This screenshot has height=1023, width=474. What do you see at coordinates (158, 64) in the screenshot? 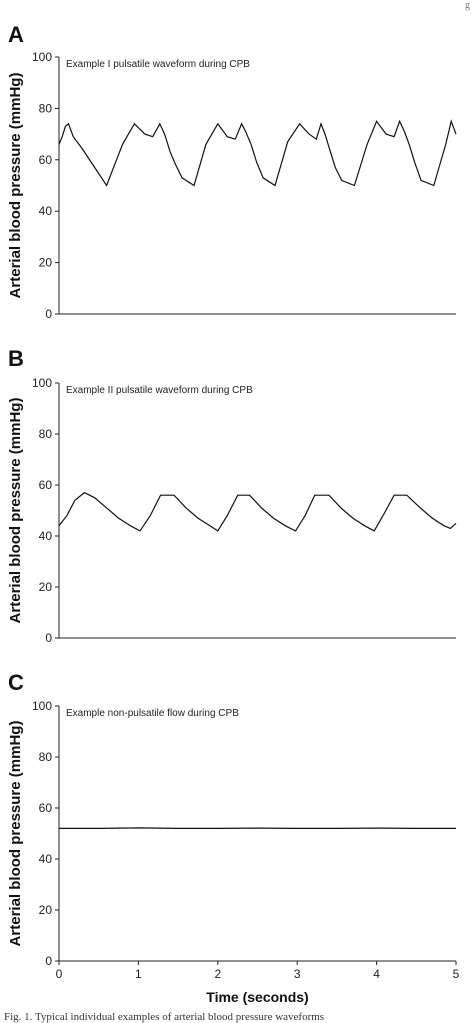
I see `panel-title-a: Example I pulsatile waveform during CPB` at bounding box center [158, 64].